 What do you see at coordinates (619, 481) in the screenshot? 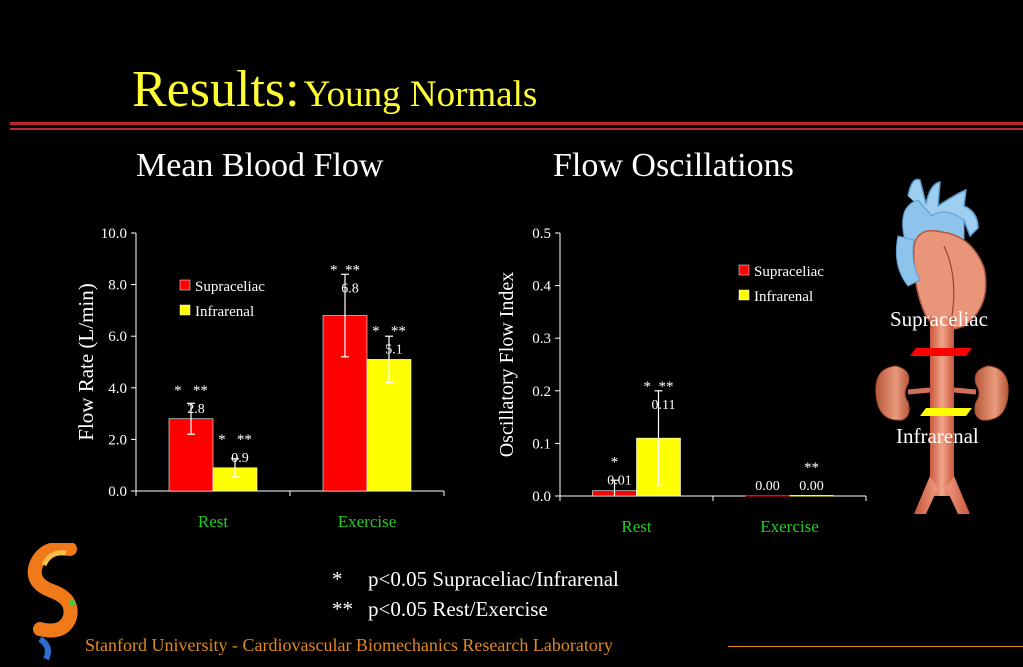
I see `chart2-data-label: 0.01` at bounding box center [619, 481].